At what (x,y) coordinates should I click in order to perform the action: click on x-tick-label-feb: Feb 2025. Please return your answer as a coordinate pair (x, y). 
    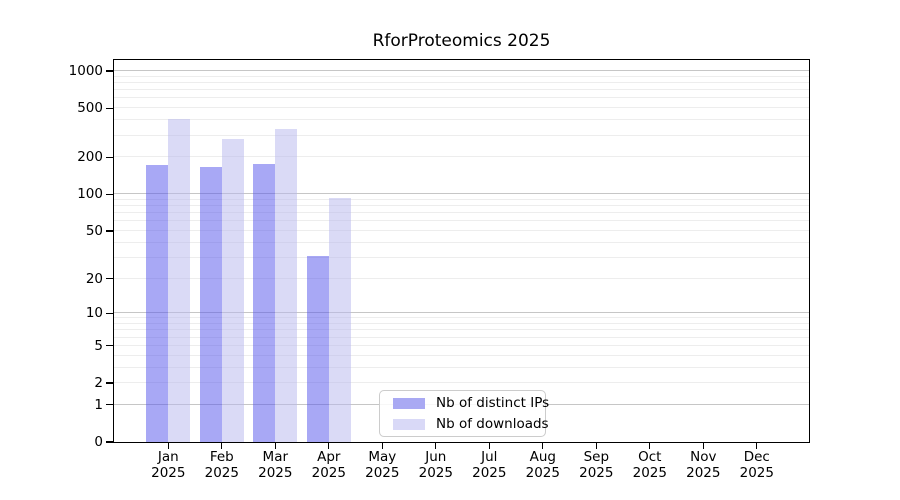
    Looking at the image, I should click on (221, 465).